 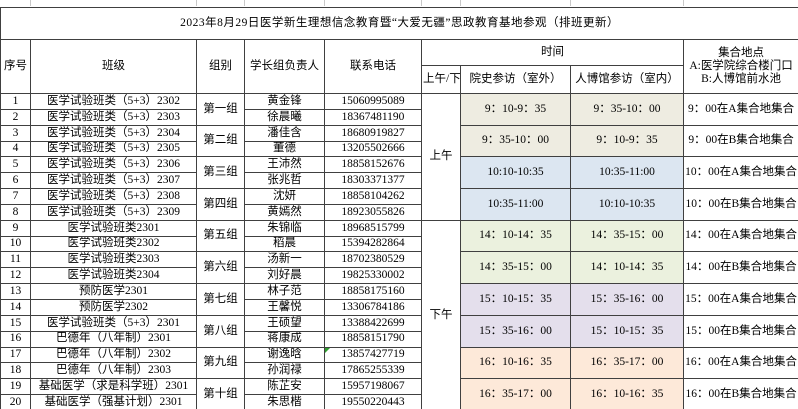 What do you see at coordinates (441, 157) in the screenshot?
I see `session-cell: 上午` at bounding box center [441, 157].